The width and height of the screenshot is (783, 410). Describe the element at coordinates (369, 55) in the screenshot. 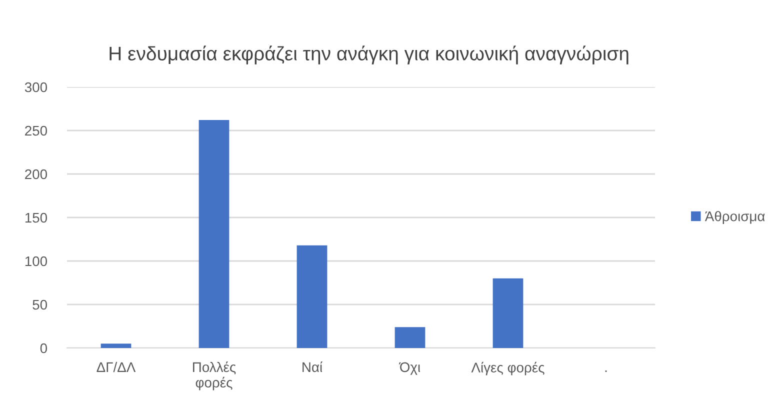

I see `chart-title: Η ενδυμασία εκφράζει την ανάγκη για κοινωνική αναγνώριση` at that location.